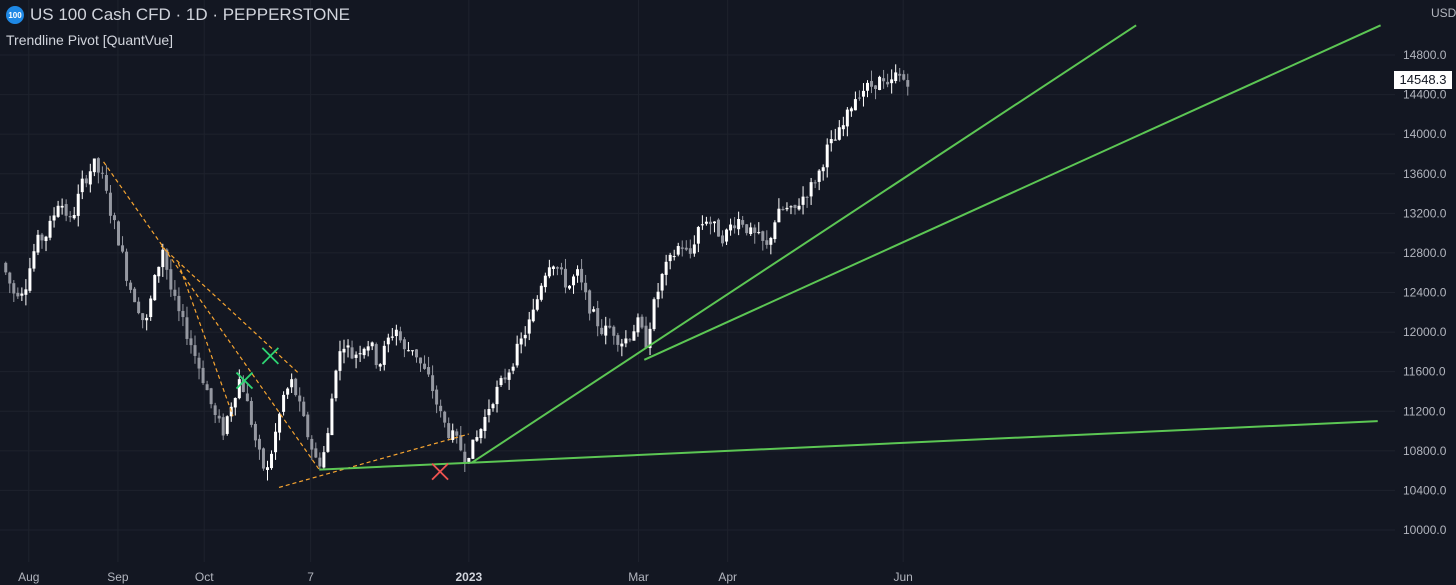 Image resolution: width=1456 pixels, height=585 pixels. What do you see at coordinates (1425, 95) in the screenshot?
I see `y-tick-label: 14400.0` at bounding box center [1425, 95].